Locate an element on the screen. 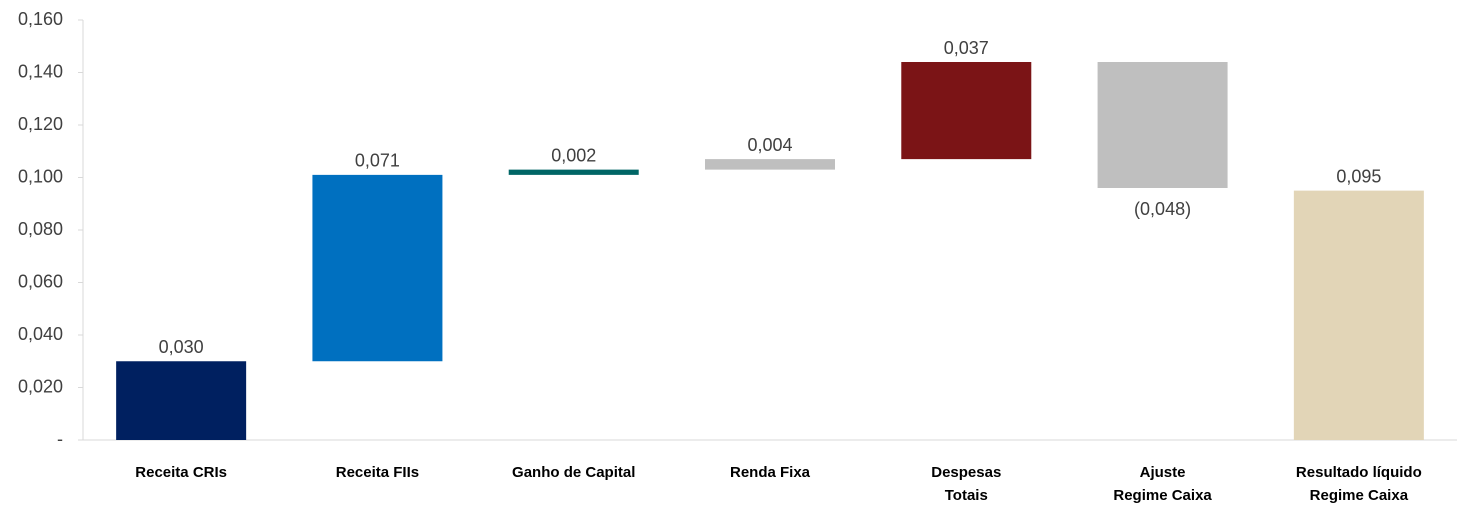  y-tick-label: 0,140 is located at coordinates (40, 71).